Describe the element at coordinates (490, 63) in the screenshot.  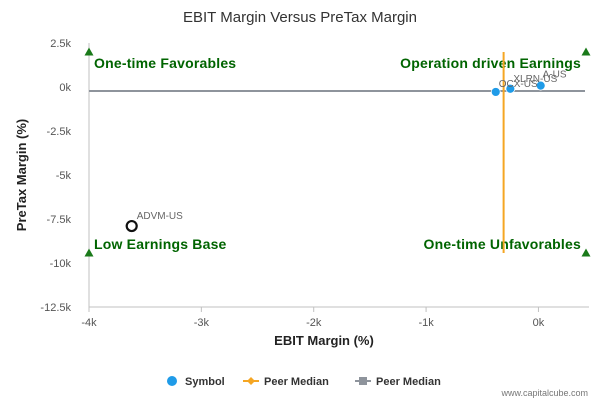
I see `quadrant-label-top-right: Operation driven Earnings` at that location.